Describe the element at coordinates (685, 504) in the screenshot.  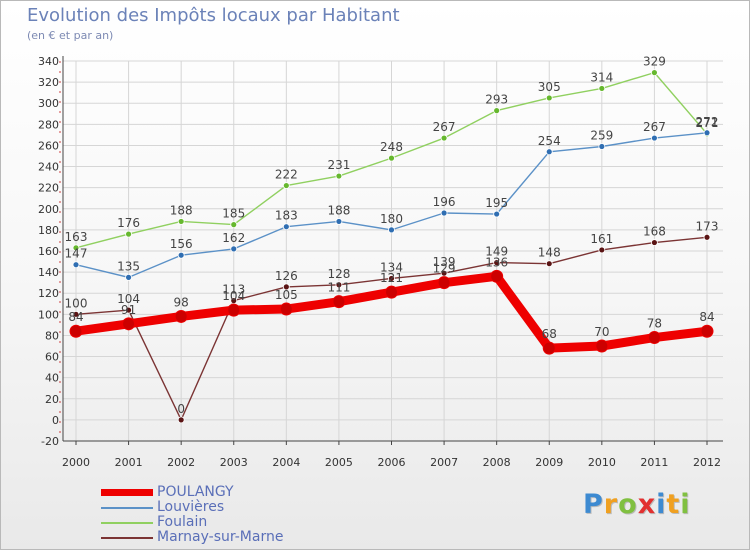
I see `logo-letter: i` at that location.